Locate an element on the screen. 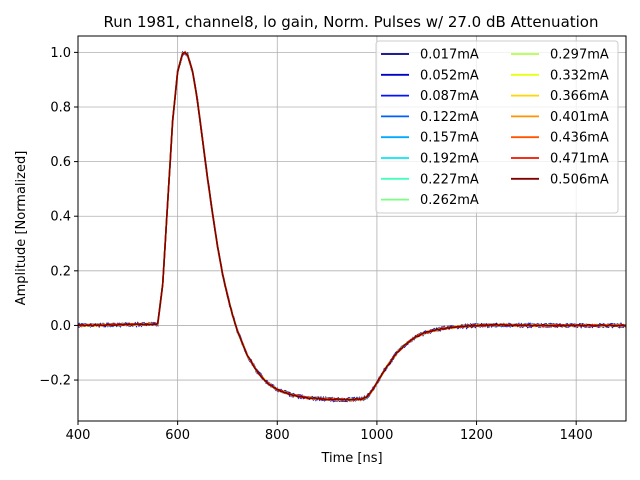 The height and width of the screenshot is (480, 640). x-axis-label: Time [ns] is located at coordinates (351, 458).